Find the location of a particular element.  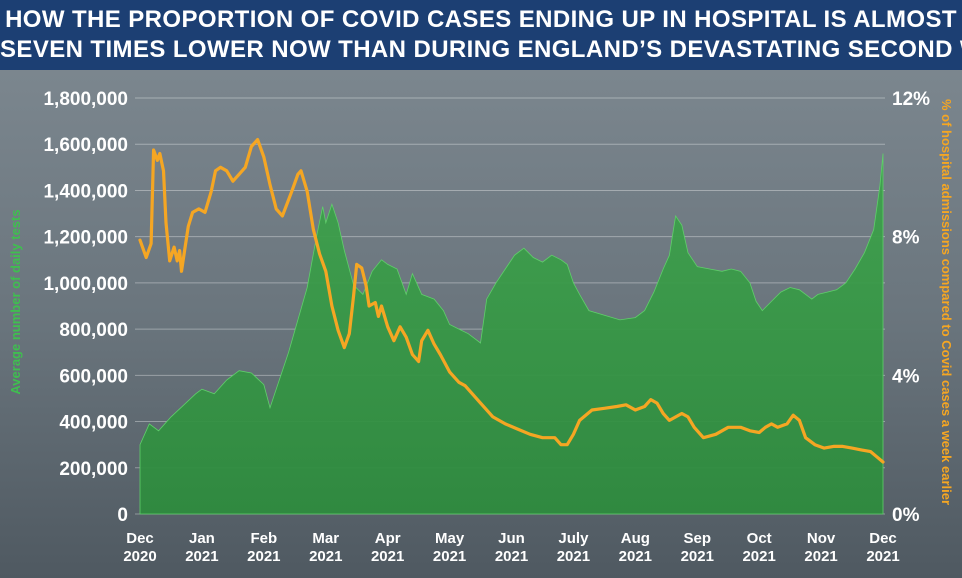

right-tick-label: 0% is located at coordinates (906, 515).